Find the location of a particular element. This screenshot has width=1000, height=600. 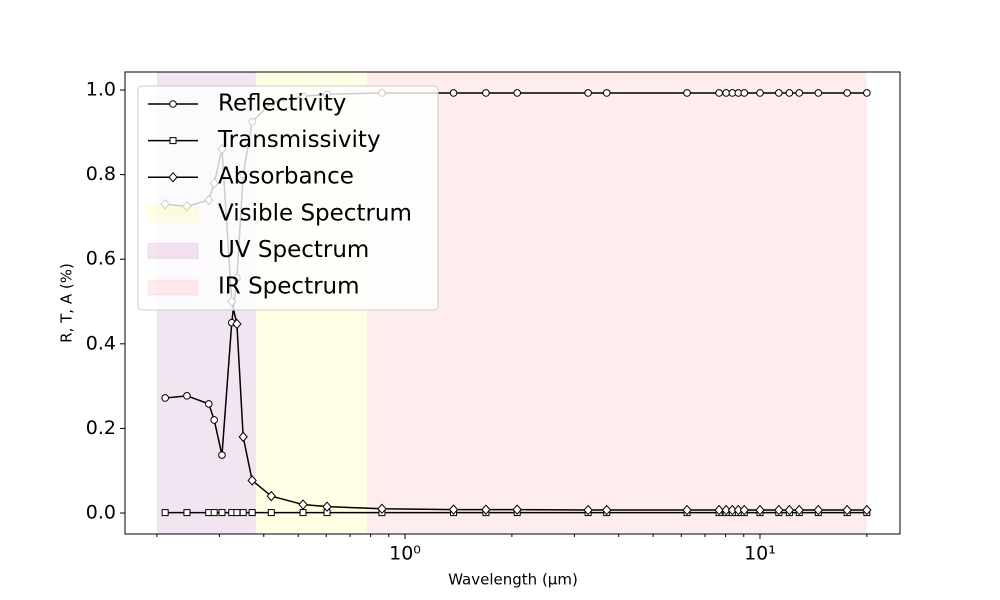

legend-label: Absorbance is located at coordinates (286, 177).